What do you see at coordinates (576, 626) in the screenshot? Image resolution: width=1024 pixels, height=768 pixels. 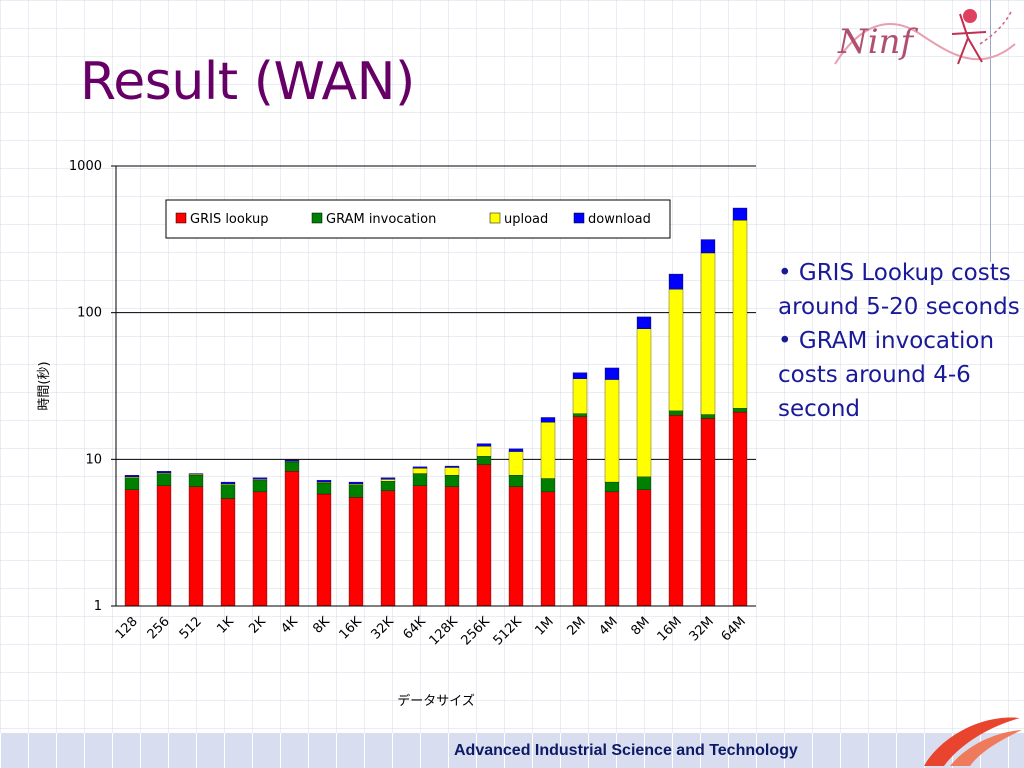 I see `x-tick-label: 2M` at bounding box center [576, 626].